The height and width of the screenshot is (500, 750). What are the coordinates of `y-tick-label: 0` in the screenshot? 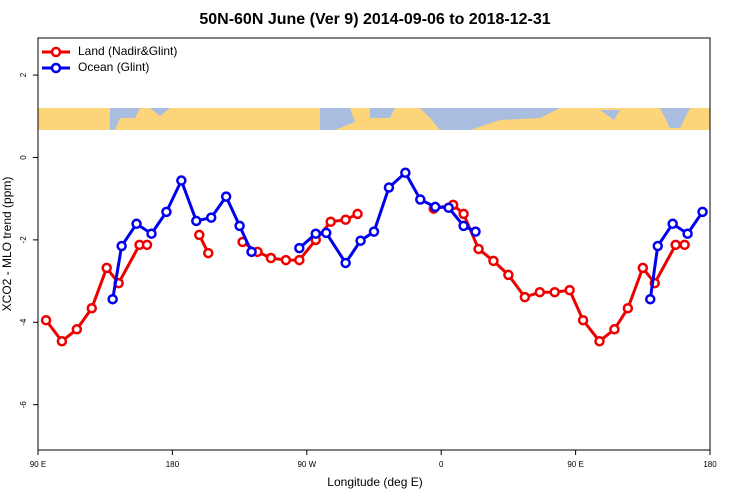 It's located at (23, 157).